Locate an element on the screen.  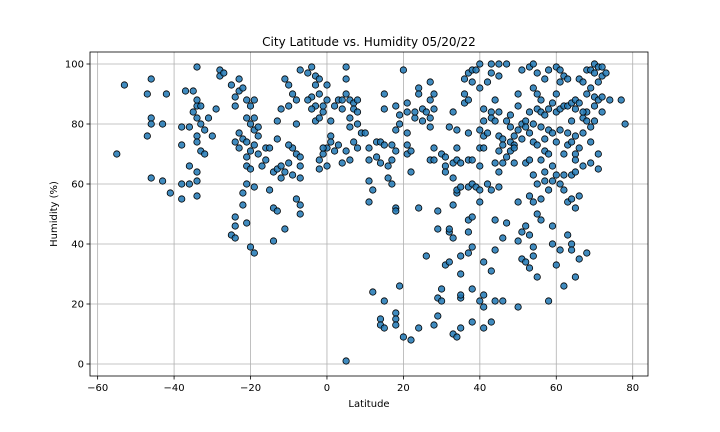
x-tick-label: −40 is located at coordinates (174, 388).